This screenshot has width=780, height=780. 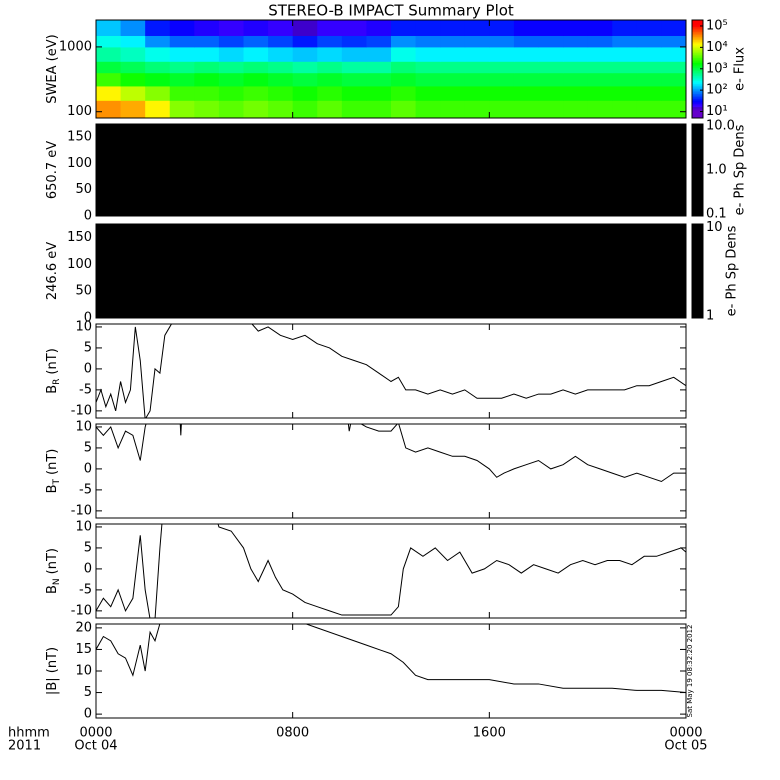 I want to click on colorbar-label: e- Ph Sp Dens, so click(x=740, y=169).